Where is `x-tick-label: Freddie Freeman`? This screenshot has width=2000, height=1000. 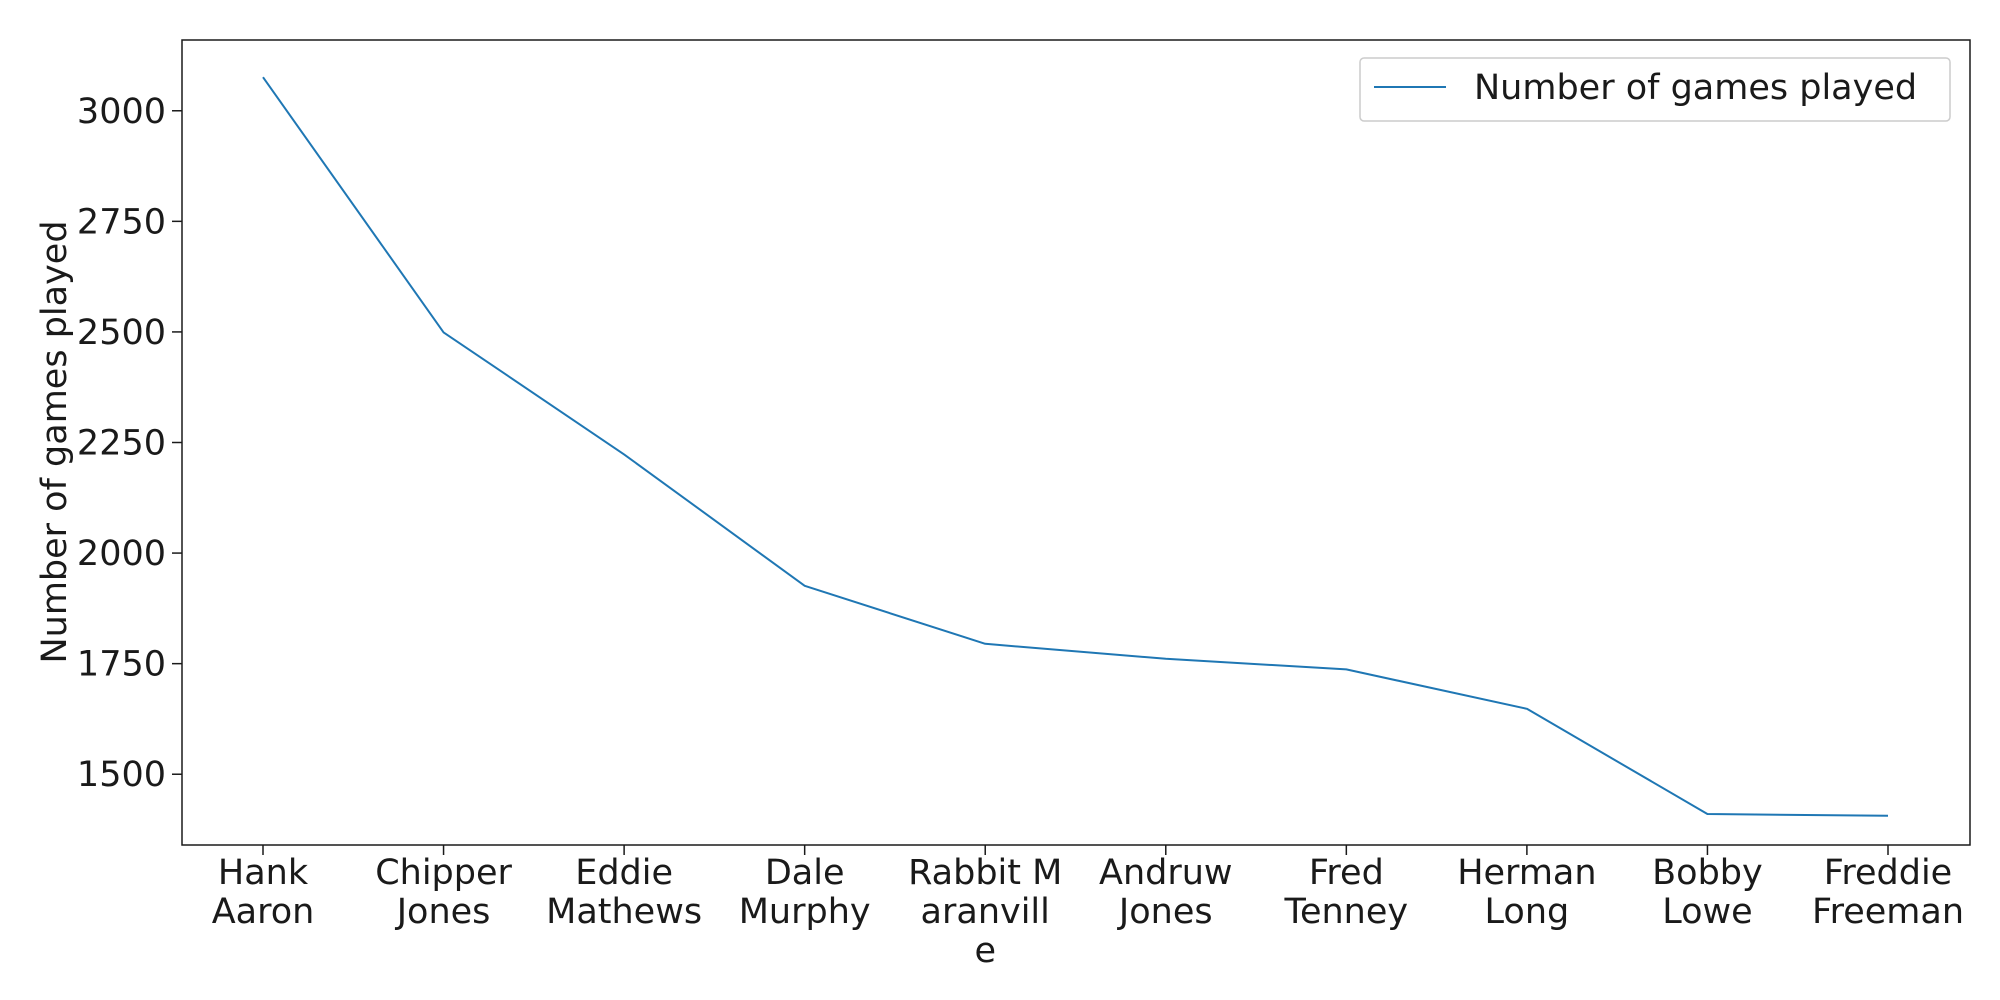
x-tick-label: Freddie Freeman is located at coordinates (1888, 892).